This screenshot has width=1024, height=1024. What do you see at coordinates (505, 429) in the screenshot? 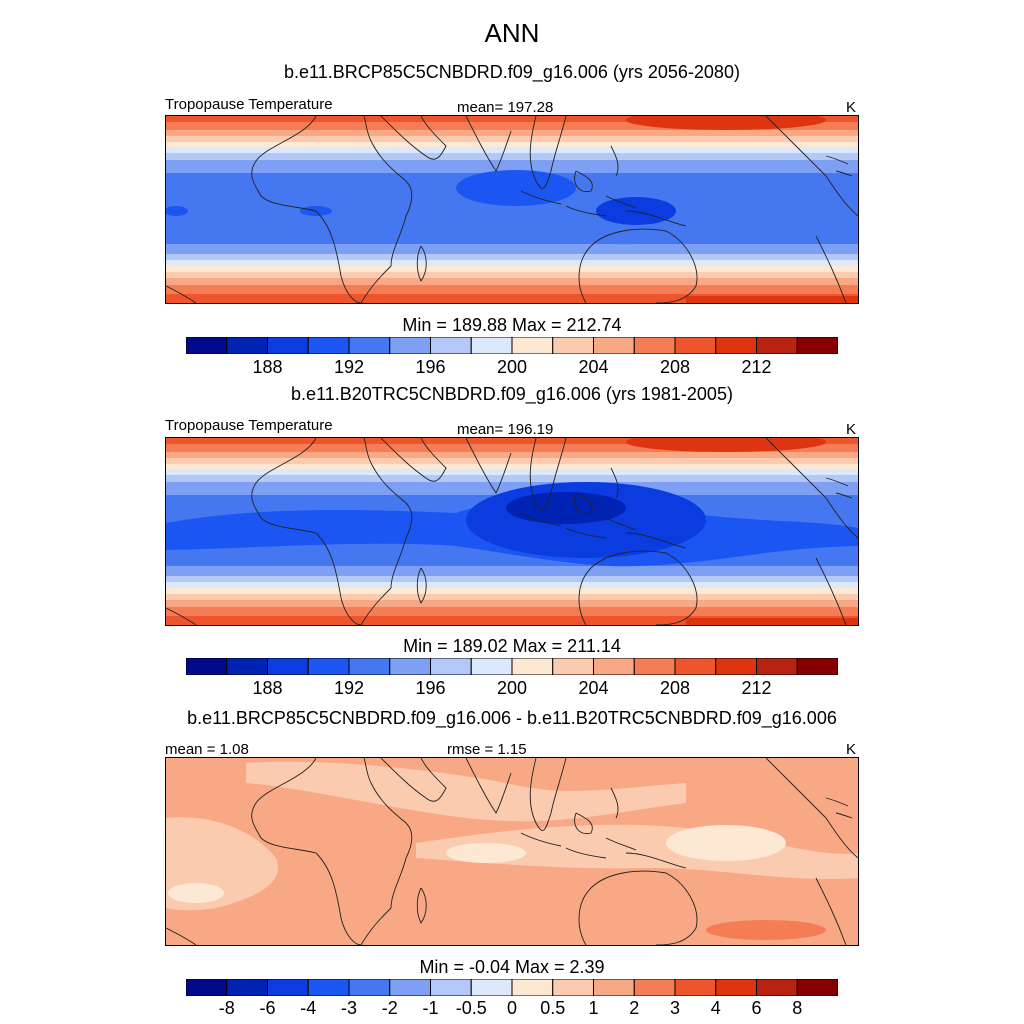
I see `panel2-mean-label: mean= 196.19` at bounding box center [505, 429].